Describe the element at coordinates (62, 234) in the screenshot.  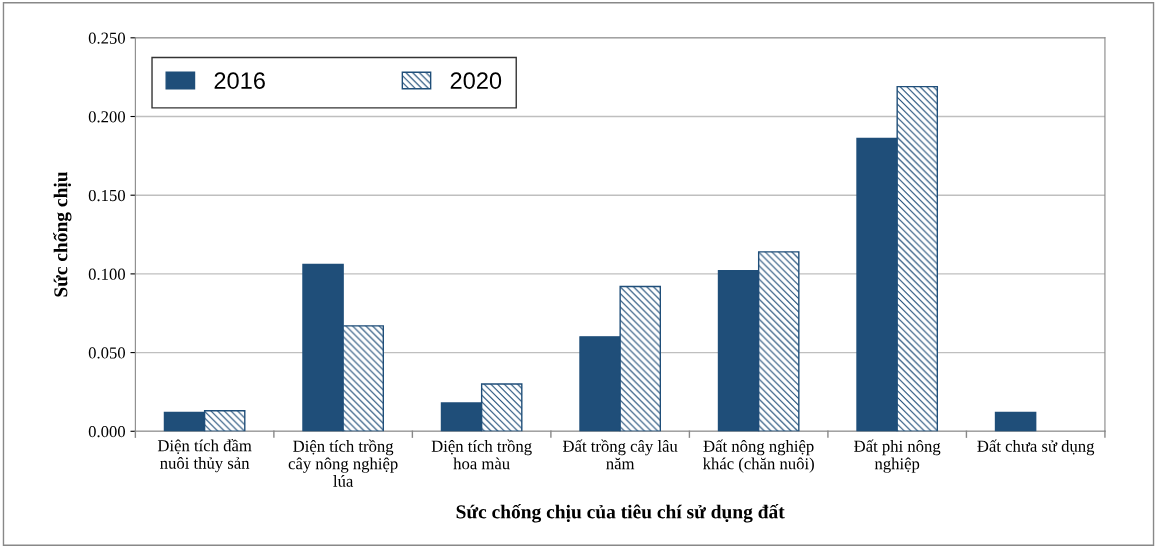
I see `y-axis-title: Sức chống chịu` at that location.